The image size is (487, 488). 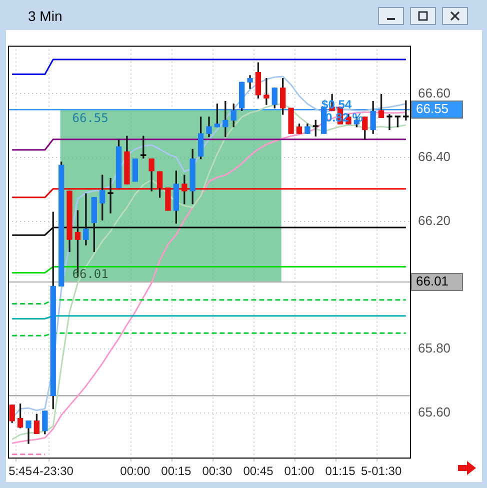 I want to click on x-tick-label: 01:15, so click(x=340, y=471).